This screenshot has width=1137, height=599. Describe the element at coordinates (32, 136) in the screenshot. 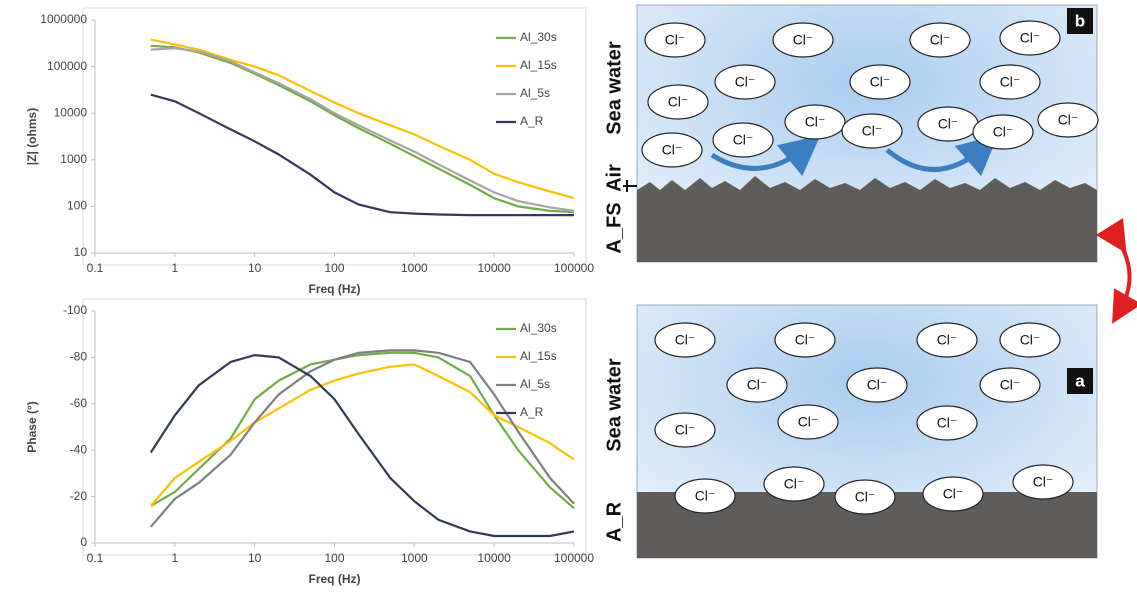

I see `y-axis-label: |Z| (ohms)` at that location.